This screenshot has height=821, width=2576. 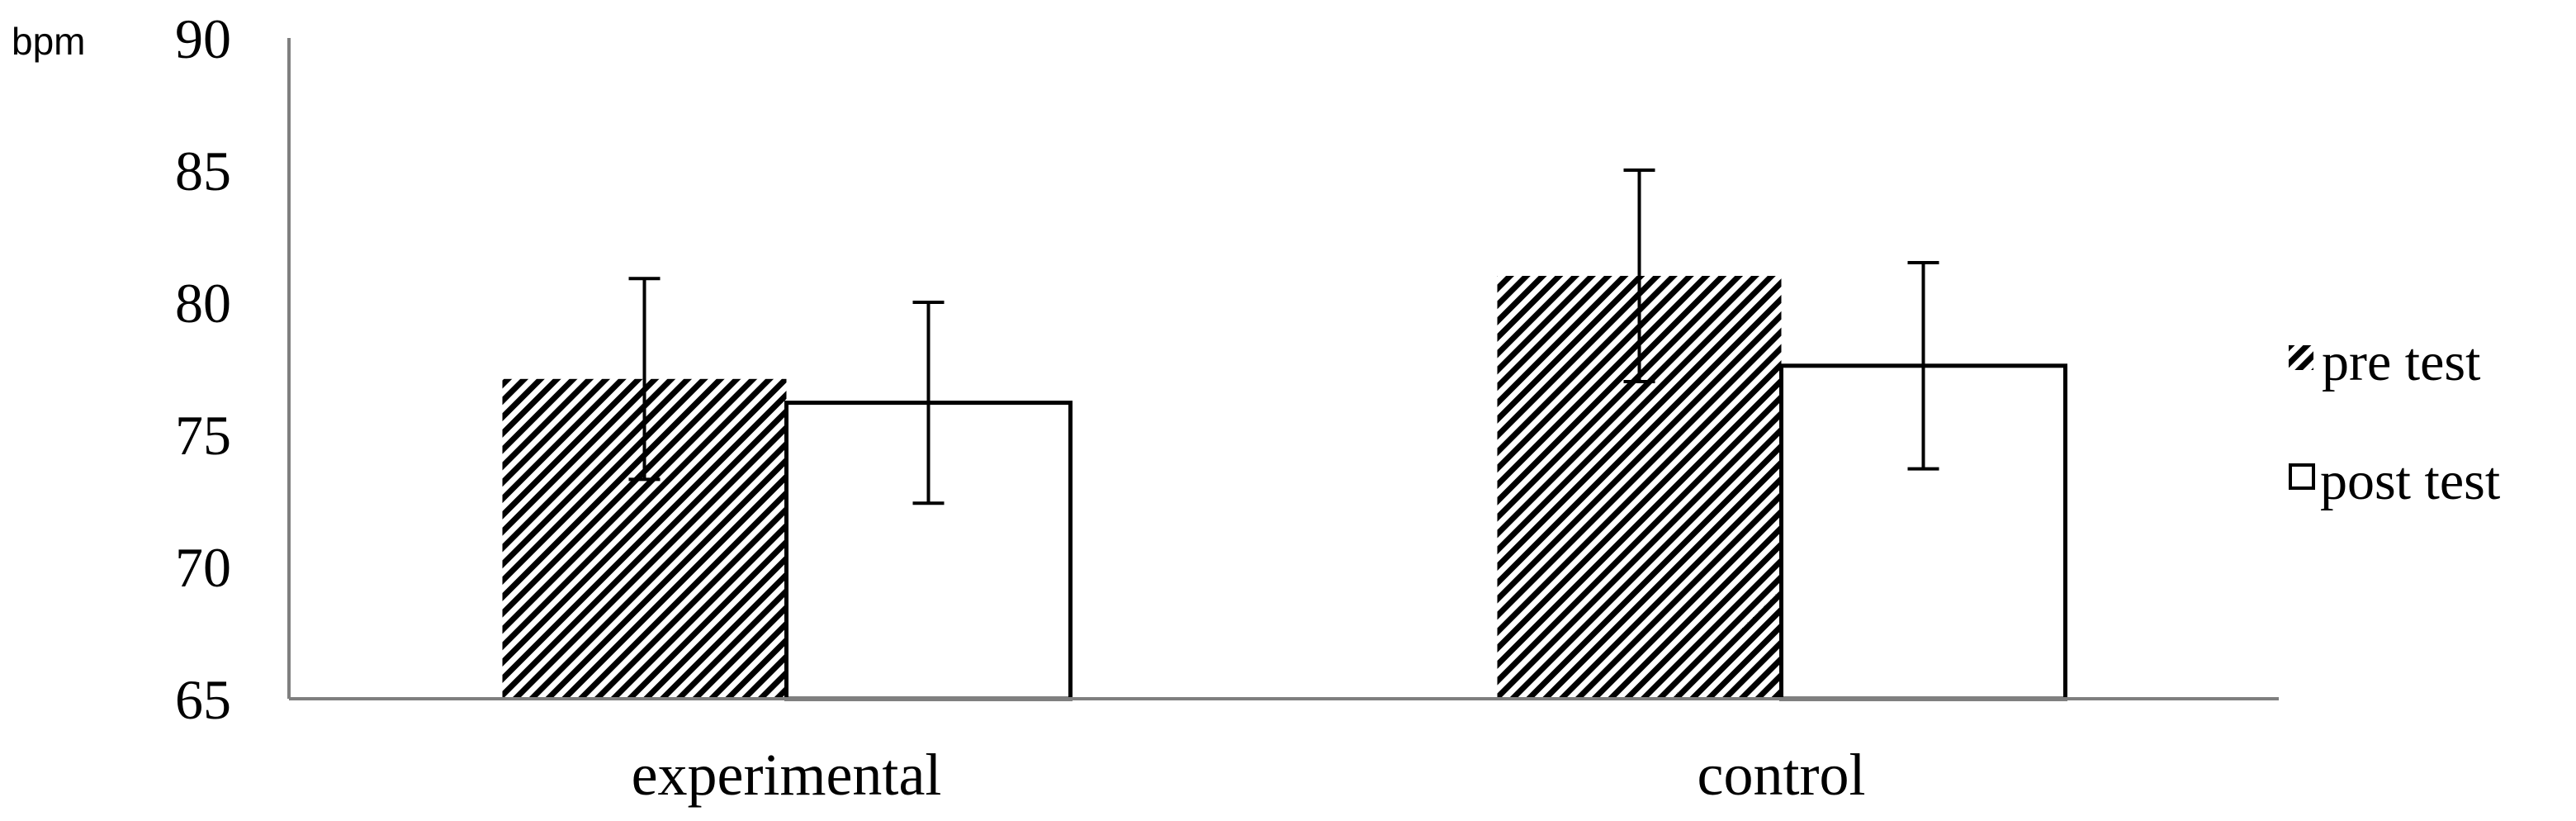 I want to click on y-tick-label: 70, so click(x=203, y=567).